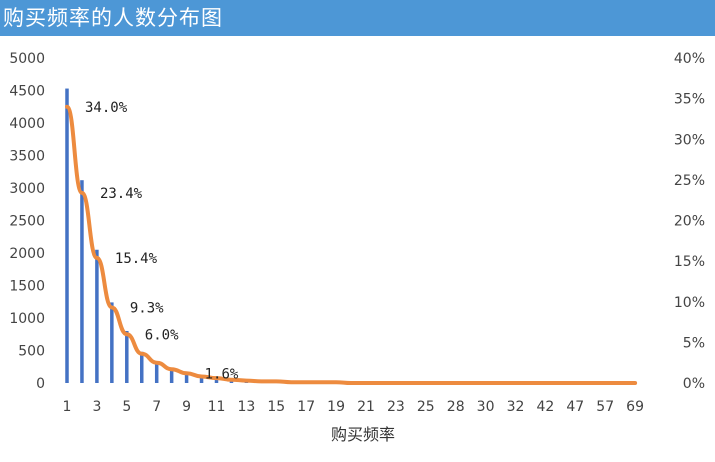  What do you see at coordinates (689, 140) in the screenshot?
I see `y2-tick-label: 30%` at bounding box center [689, 140].